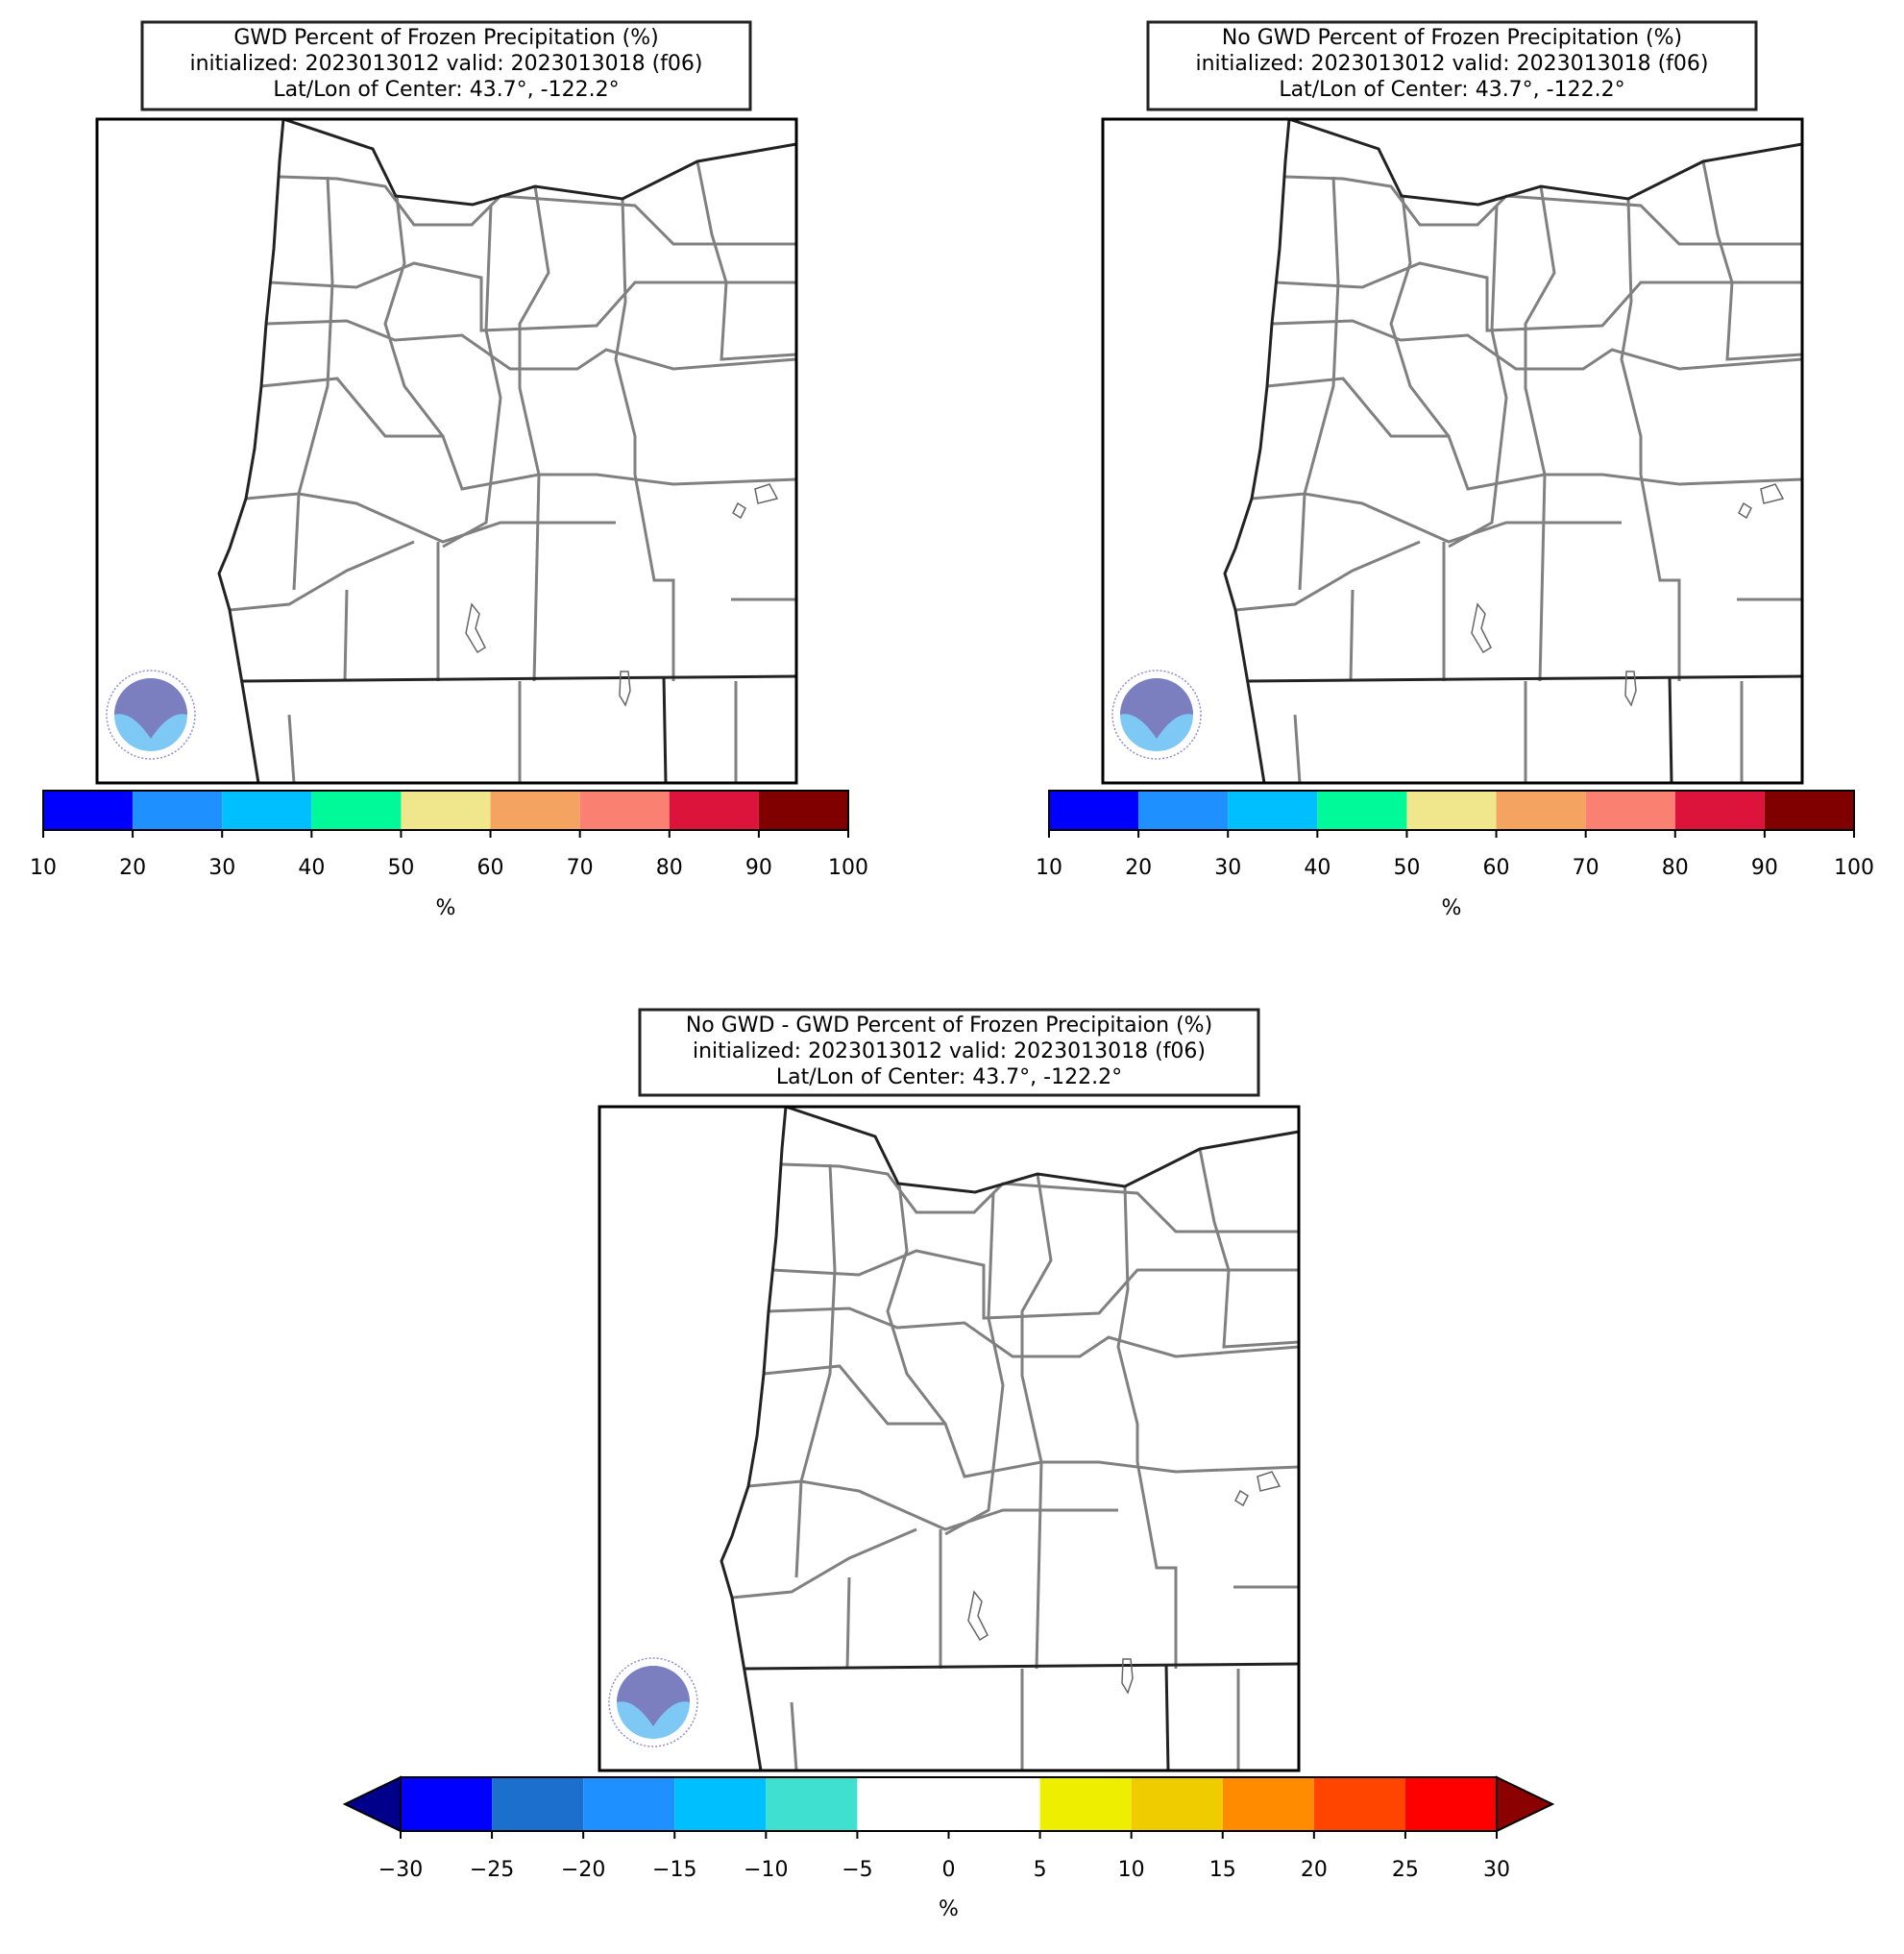  Describe the element at coordinates (766, 1870) in the screenshot. I see `colorbar-tick-label: −10` at that location.